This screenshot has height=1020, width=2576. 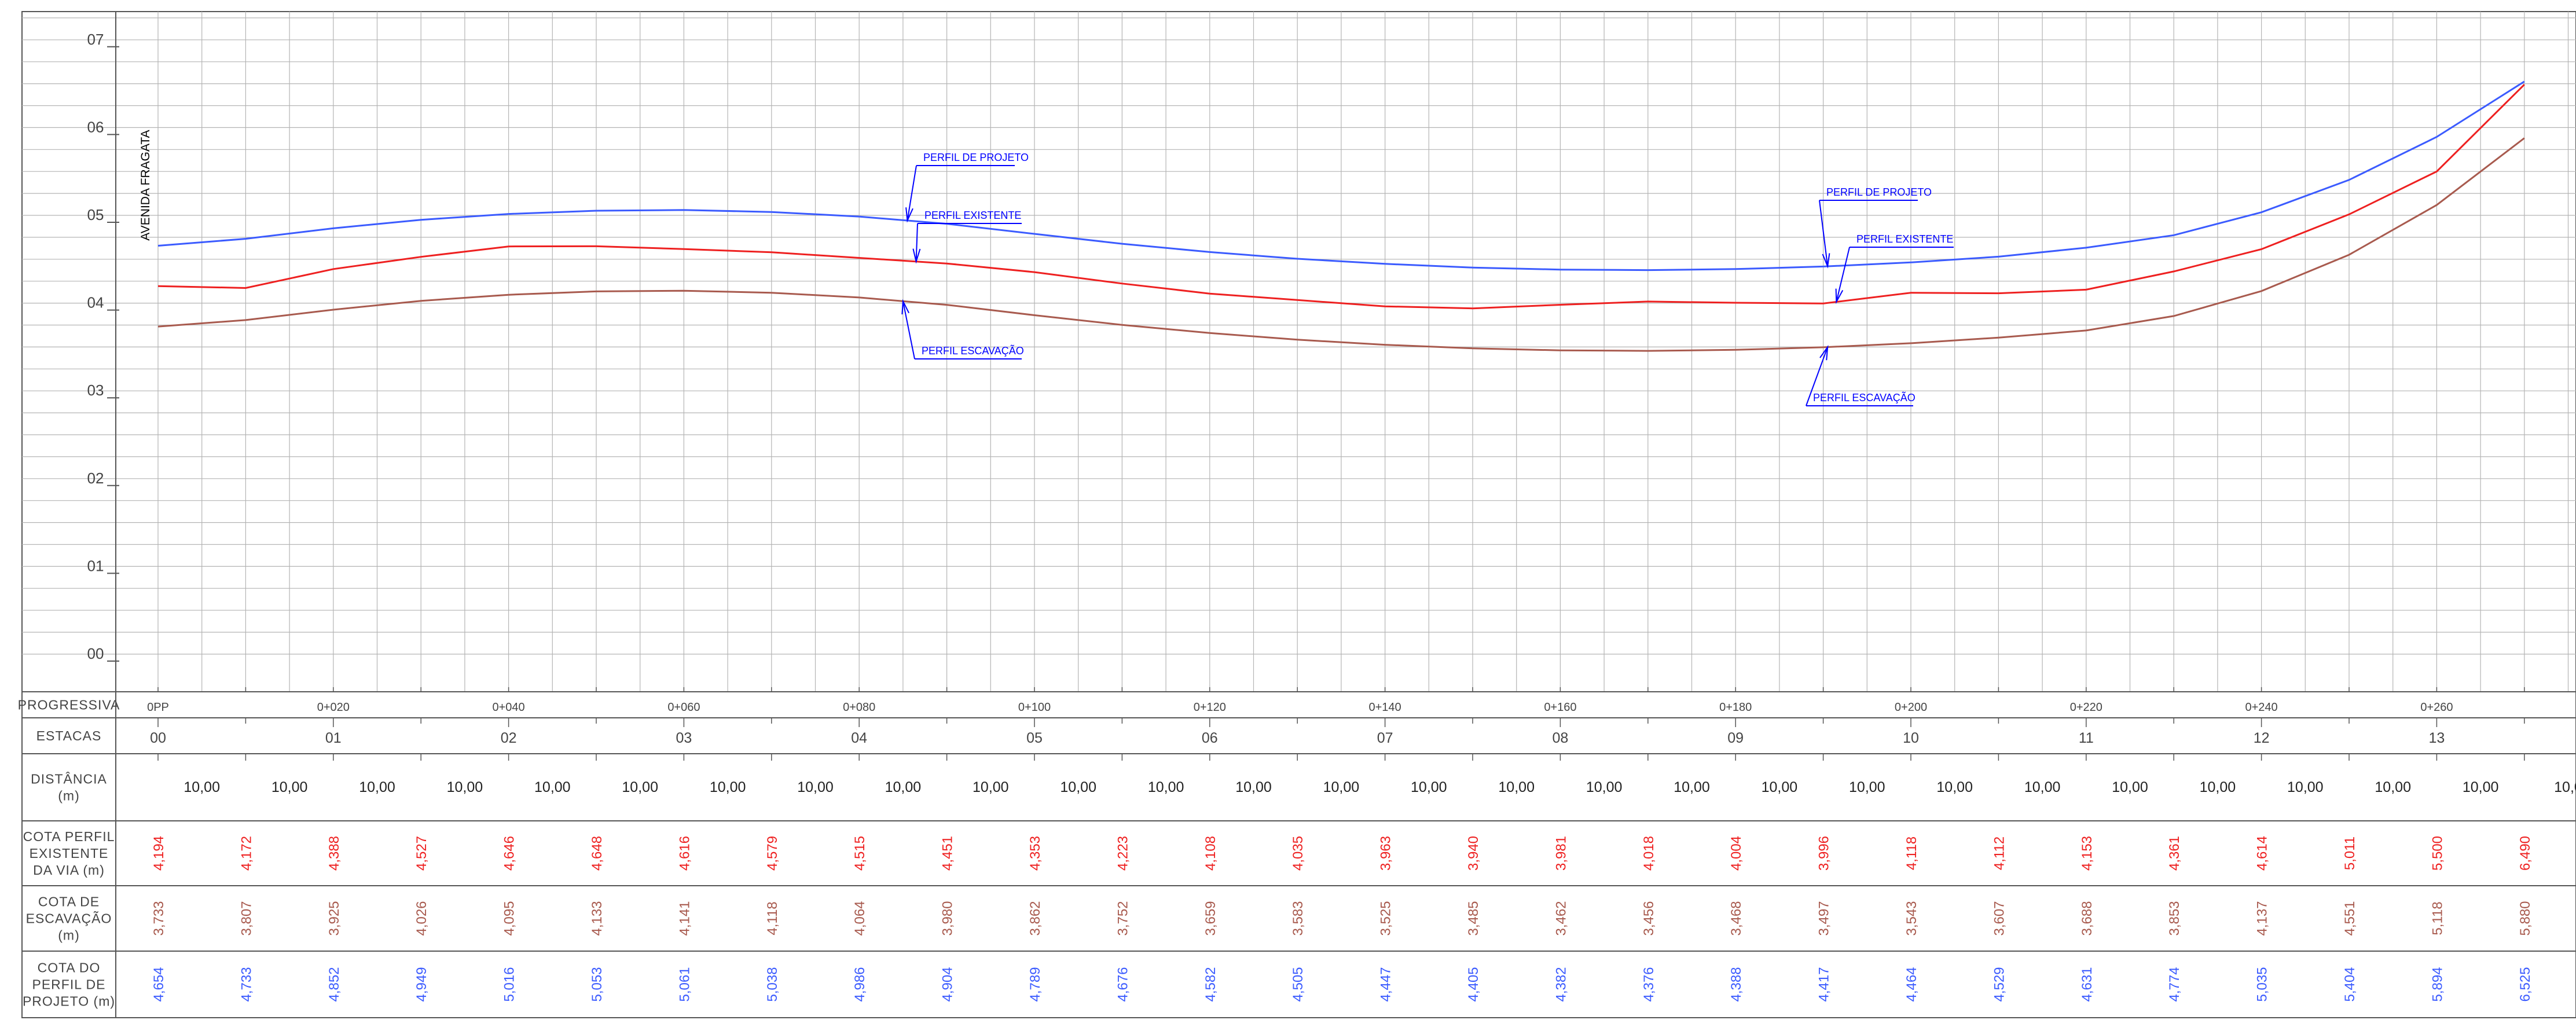 I want to click on cota-projeto-value: 4,417, so click(x=1824, y=984).